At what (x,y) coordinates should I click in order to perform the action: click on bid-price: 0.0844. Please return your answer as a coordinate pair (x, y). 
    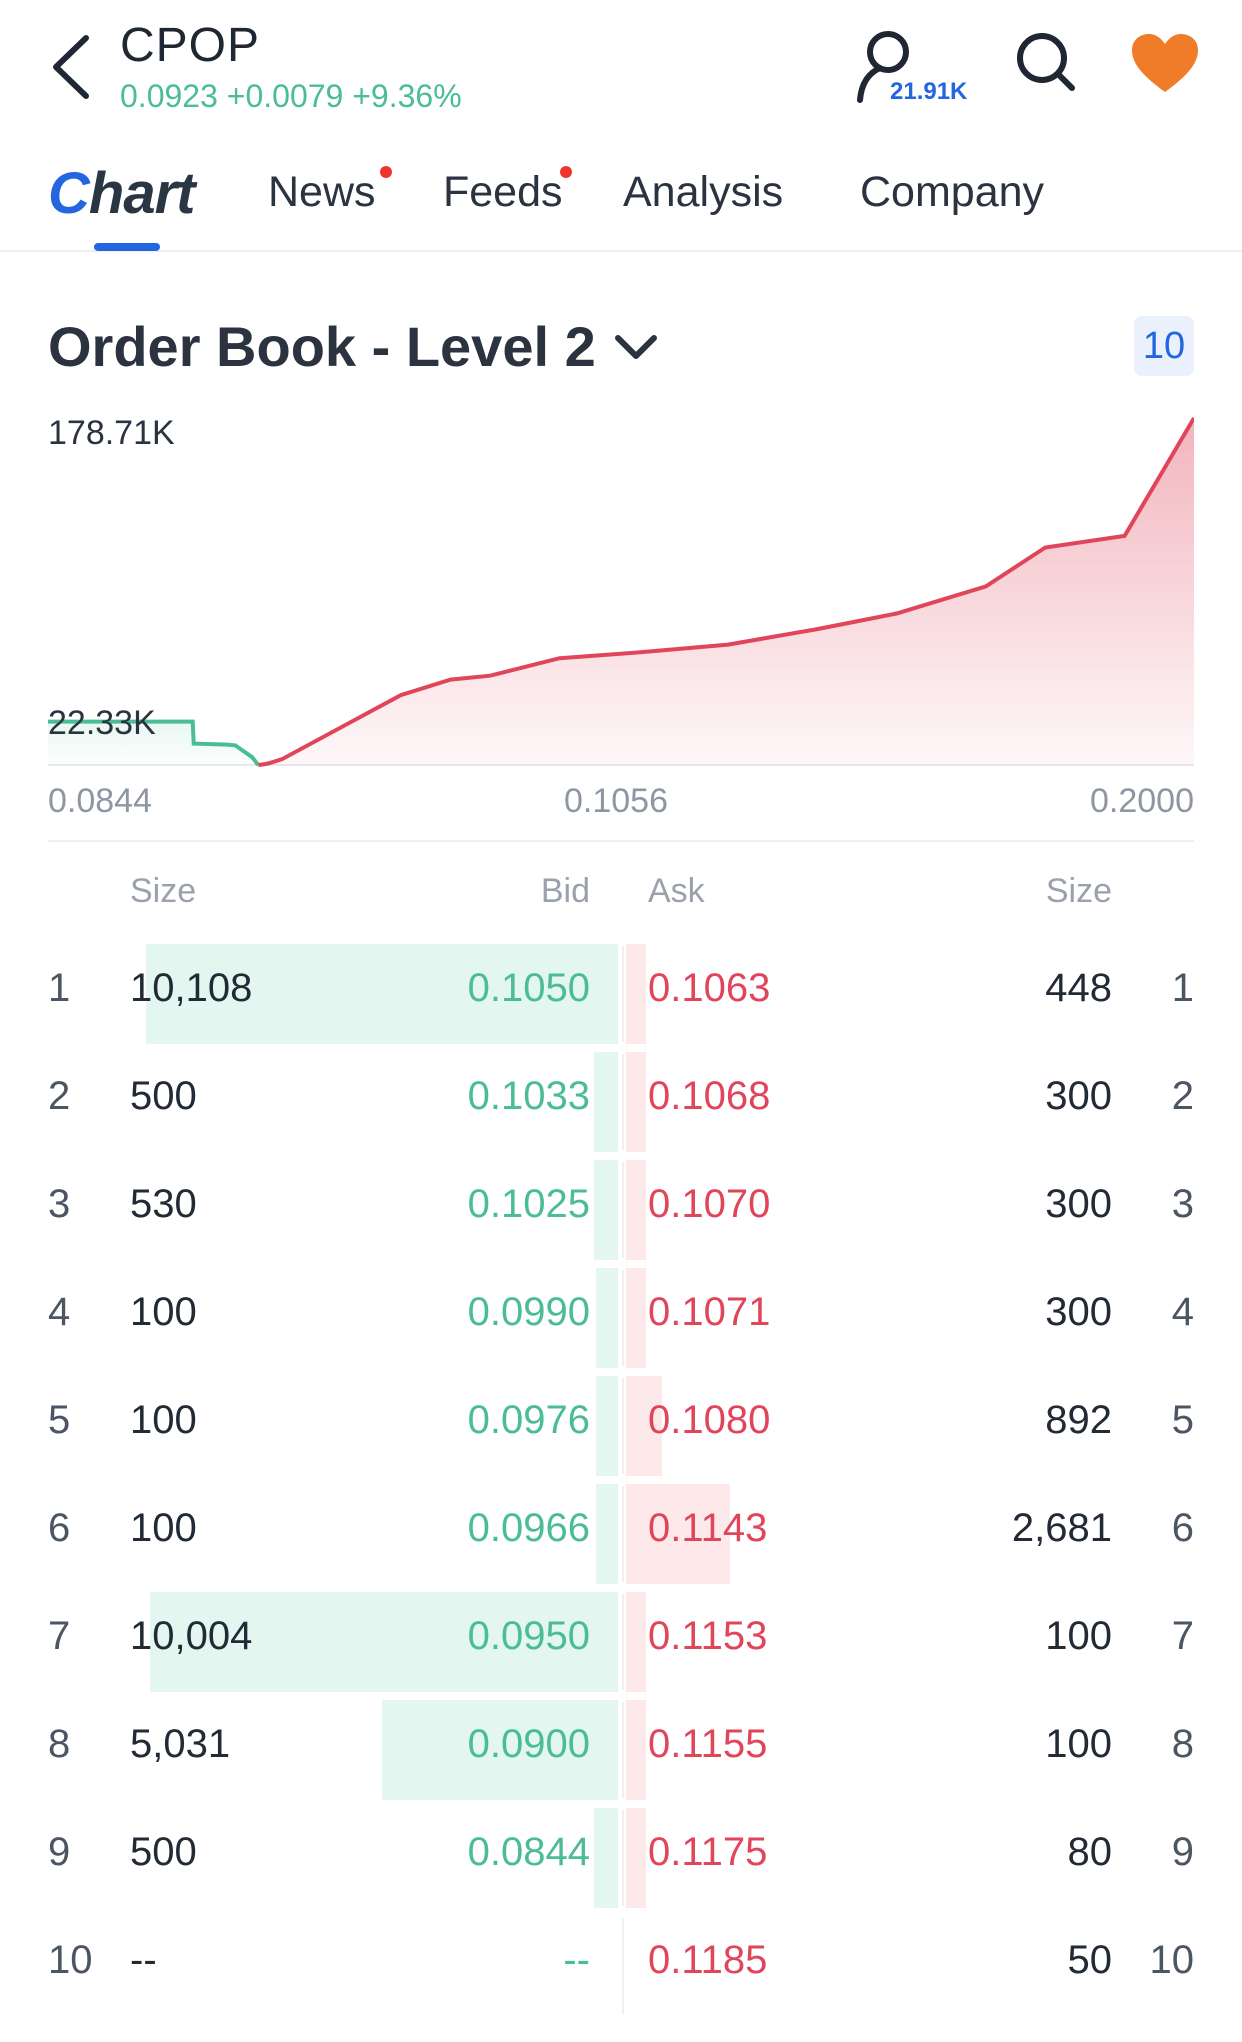
    Looking at the image, I should click on (528, 1852).